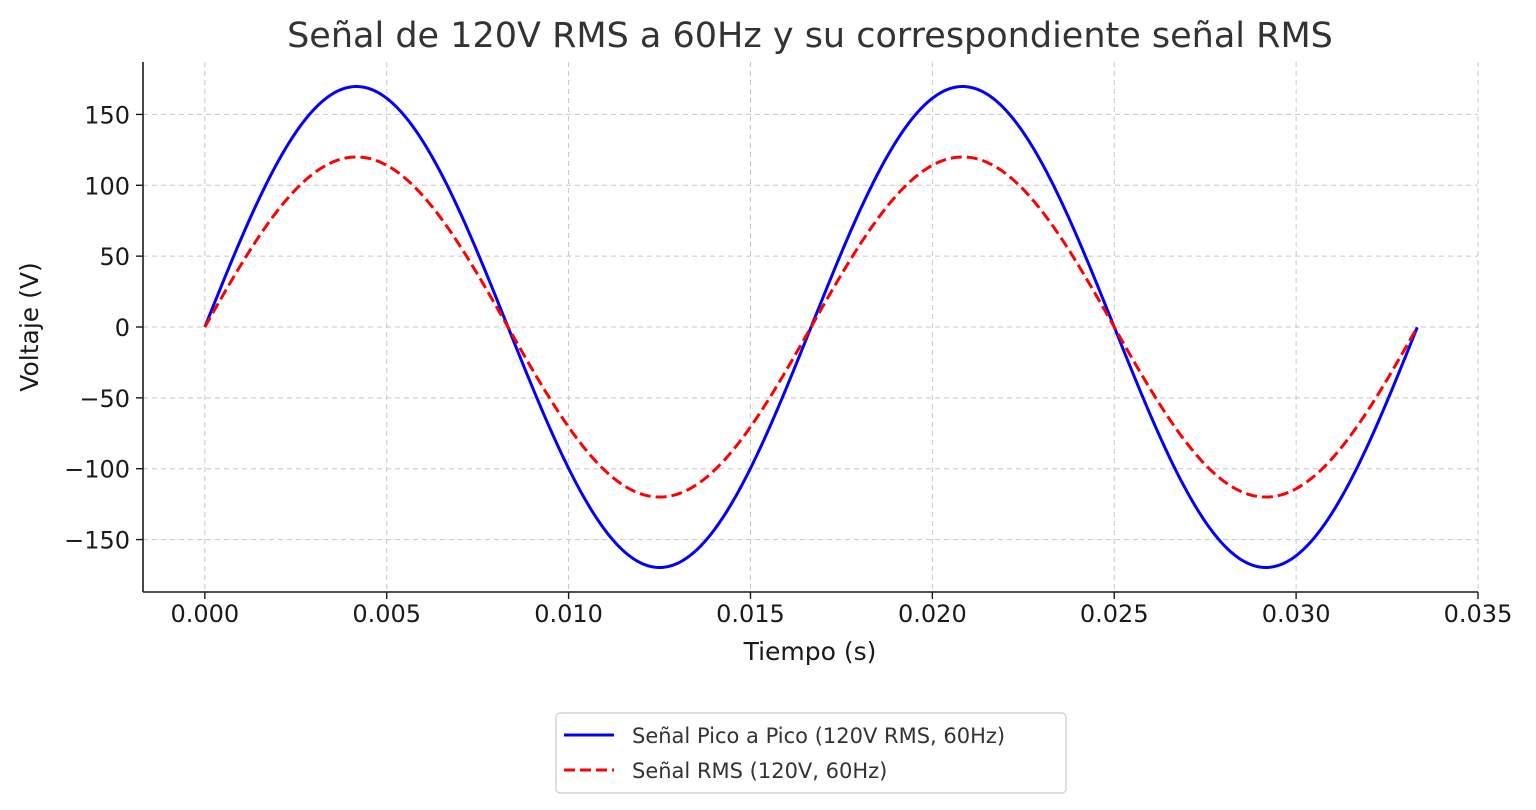 This screenshot has height=810, width=1536. What do you see at coordinates (818, 736) in the screenshot?
I see `legend-label-peak: Señal Pico a Pico (120V RMS, 60Hz)` at bounding box center [818, 736].